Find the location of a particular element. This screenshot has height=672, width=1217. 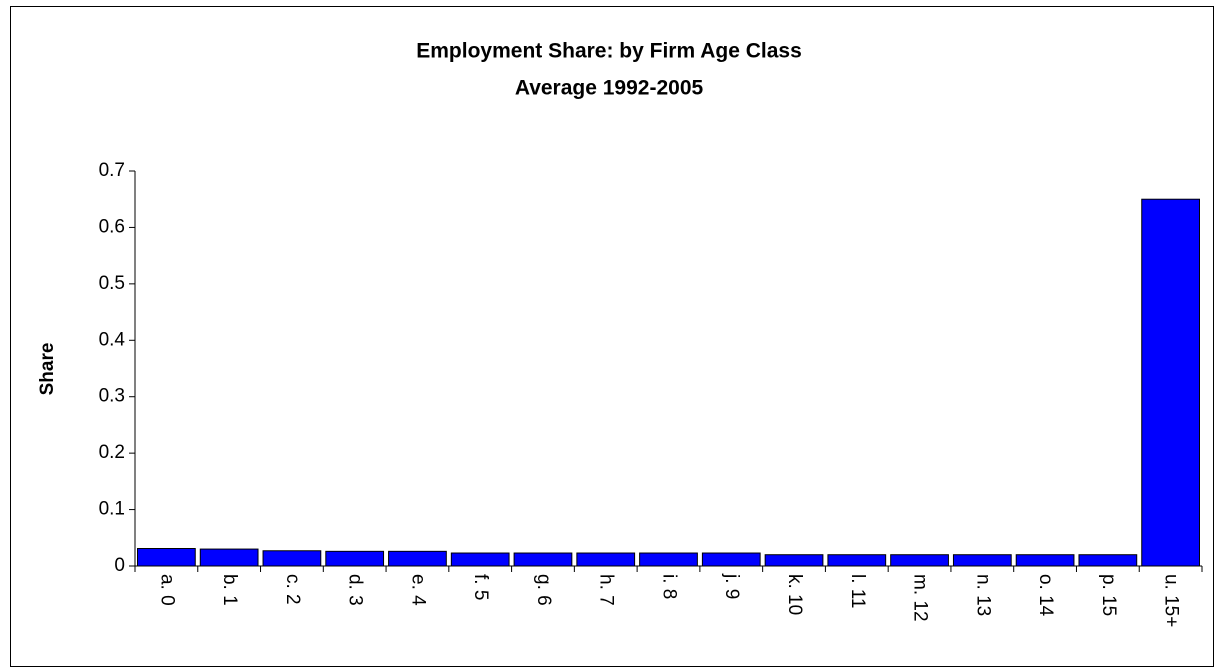

y-axis-title: Share is located at coordinates (47, 369).